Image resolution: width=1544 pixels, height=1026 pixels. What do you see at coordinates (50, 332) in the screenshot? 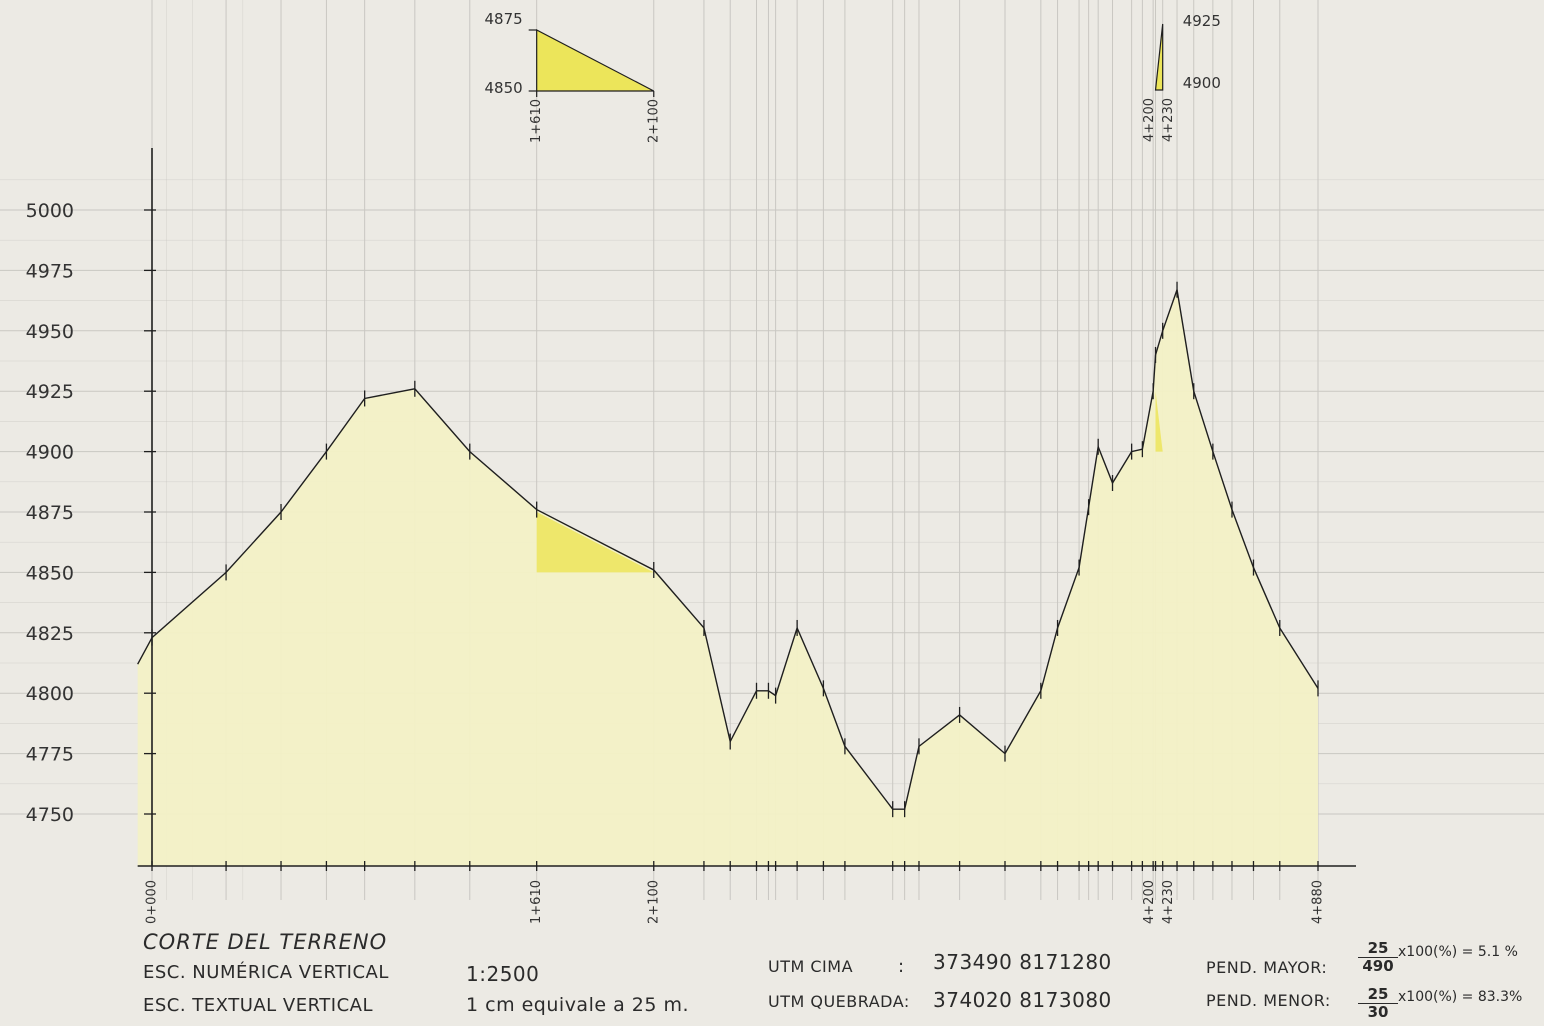
I see `y-tick-label: 4950` at bounding box center [50, 332].